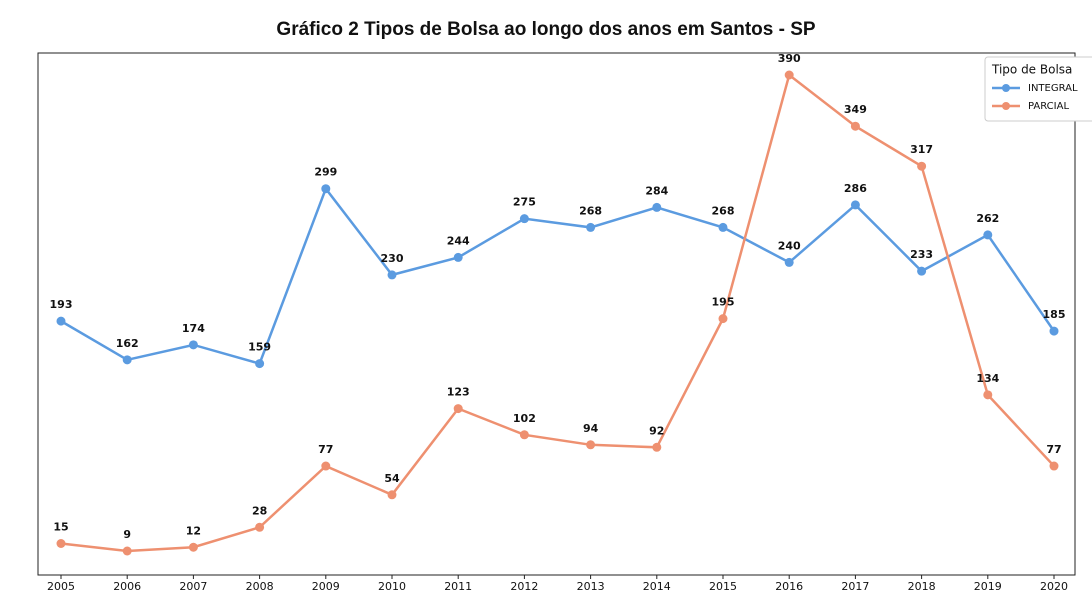  Describe the element at coordinates (855, 188) in the screenshot. I see `data-label: 286` at that location.